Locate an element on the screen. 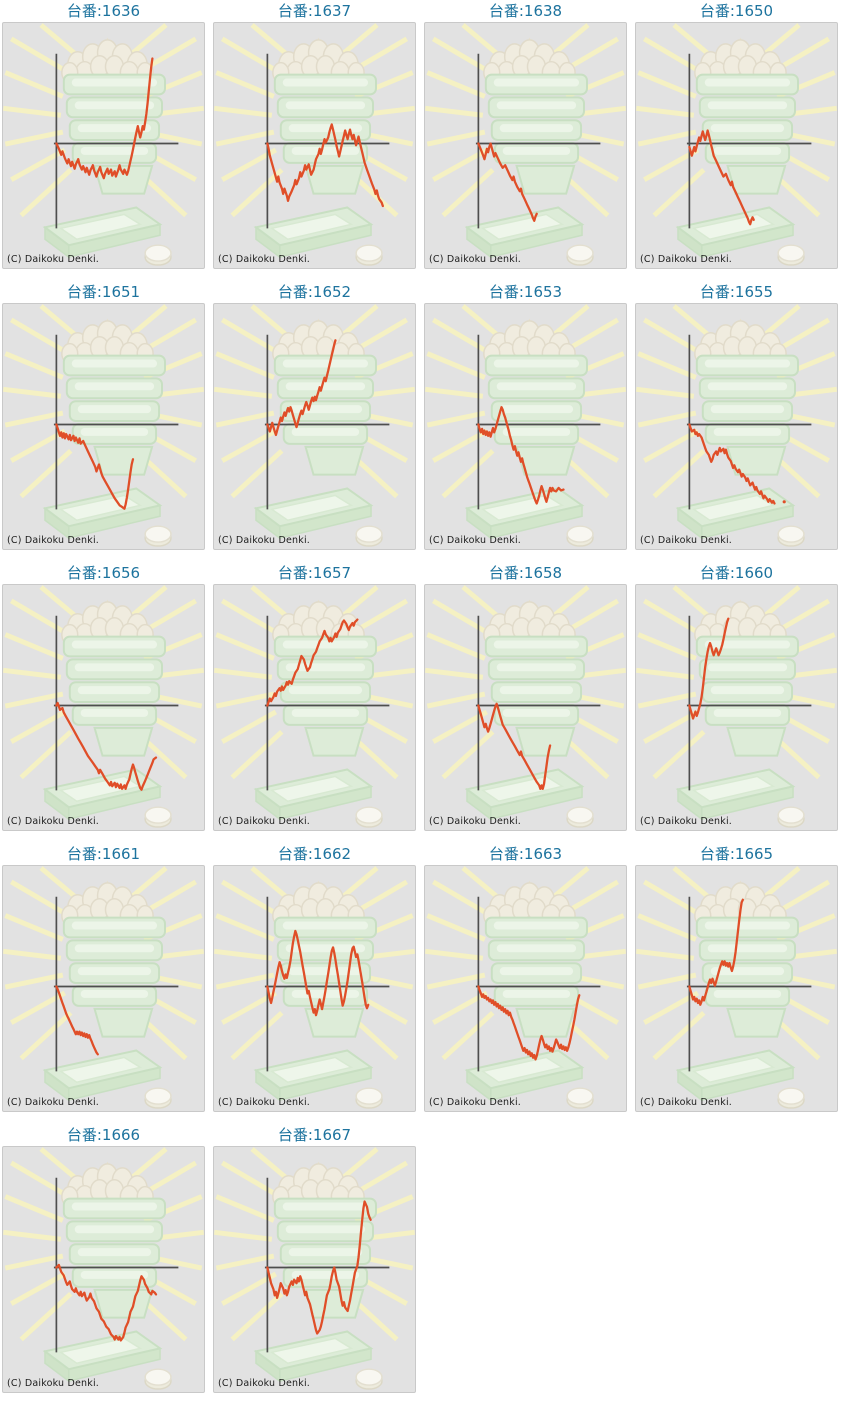 The image size is (844, 1405). machine-title-link: 台番:1667 is located at coordinates (314, 1135).